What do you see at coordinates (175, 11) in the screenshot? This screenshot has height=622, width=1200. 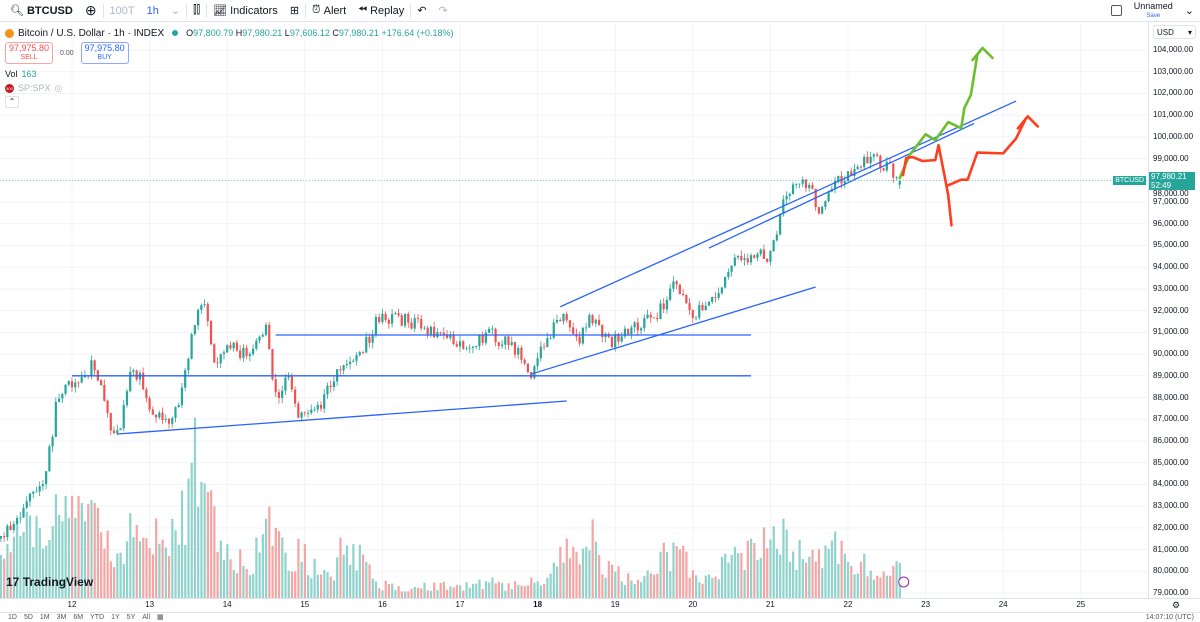 I see `interval-dropdown: ⌄` at bounding box center [175, 11].